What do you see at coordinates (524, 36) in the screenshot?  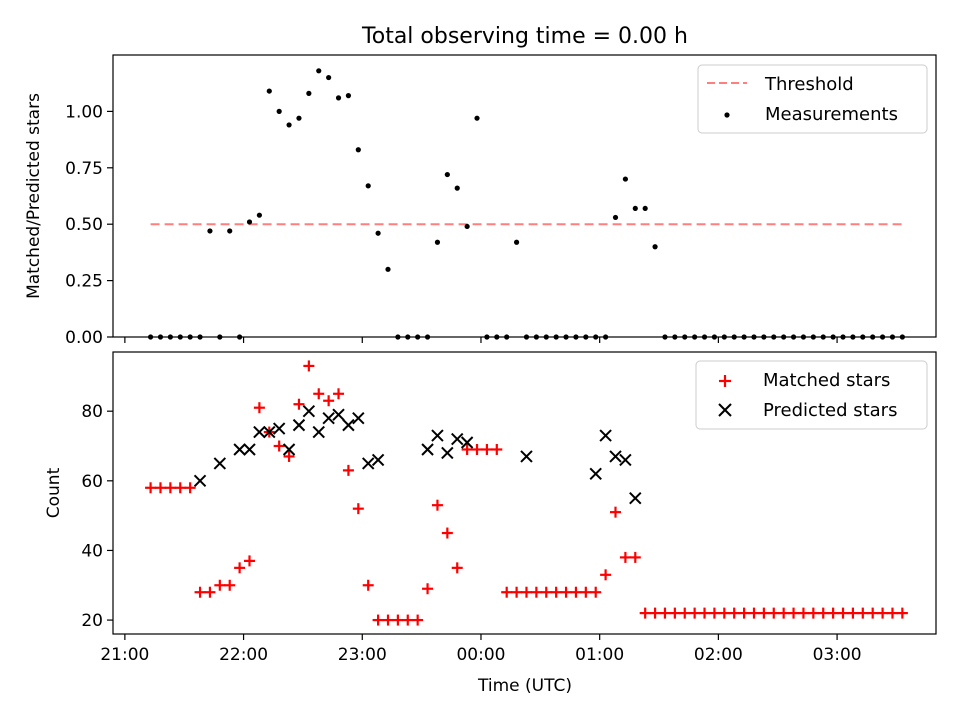 I see `figure-title: Total observing time = 0.00 h` at bounding box center [524, 36].